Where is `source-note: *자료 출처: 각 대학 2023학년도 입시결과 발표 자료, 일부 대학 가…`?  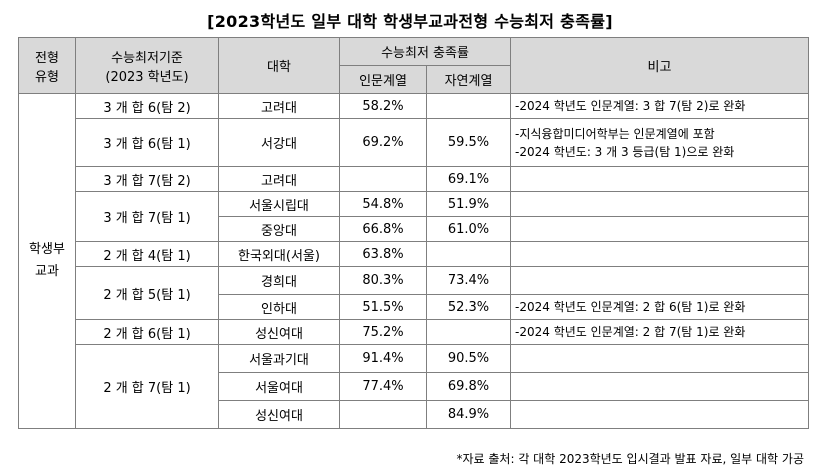
source-note: *자료 출처: 각 대학 2023학년도 입시결과 발표 자료, 일부 대학 가… is located at coordinates (630, 459).